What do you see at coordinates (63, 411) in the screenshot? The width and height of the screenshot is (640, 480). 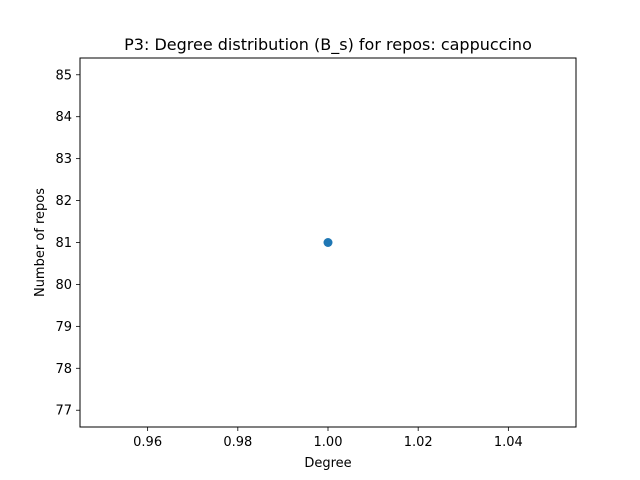 I see `y-tick-label: 77` at bounding box center [63, 411].